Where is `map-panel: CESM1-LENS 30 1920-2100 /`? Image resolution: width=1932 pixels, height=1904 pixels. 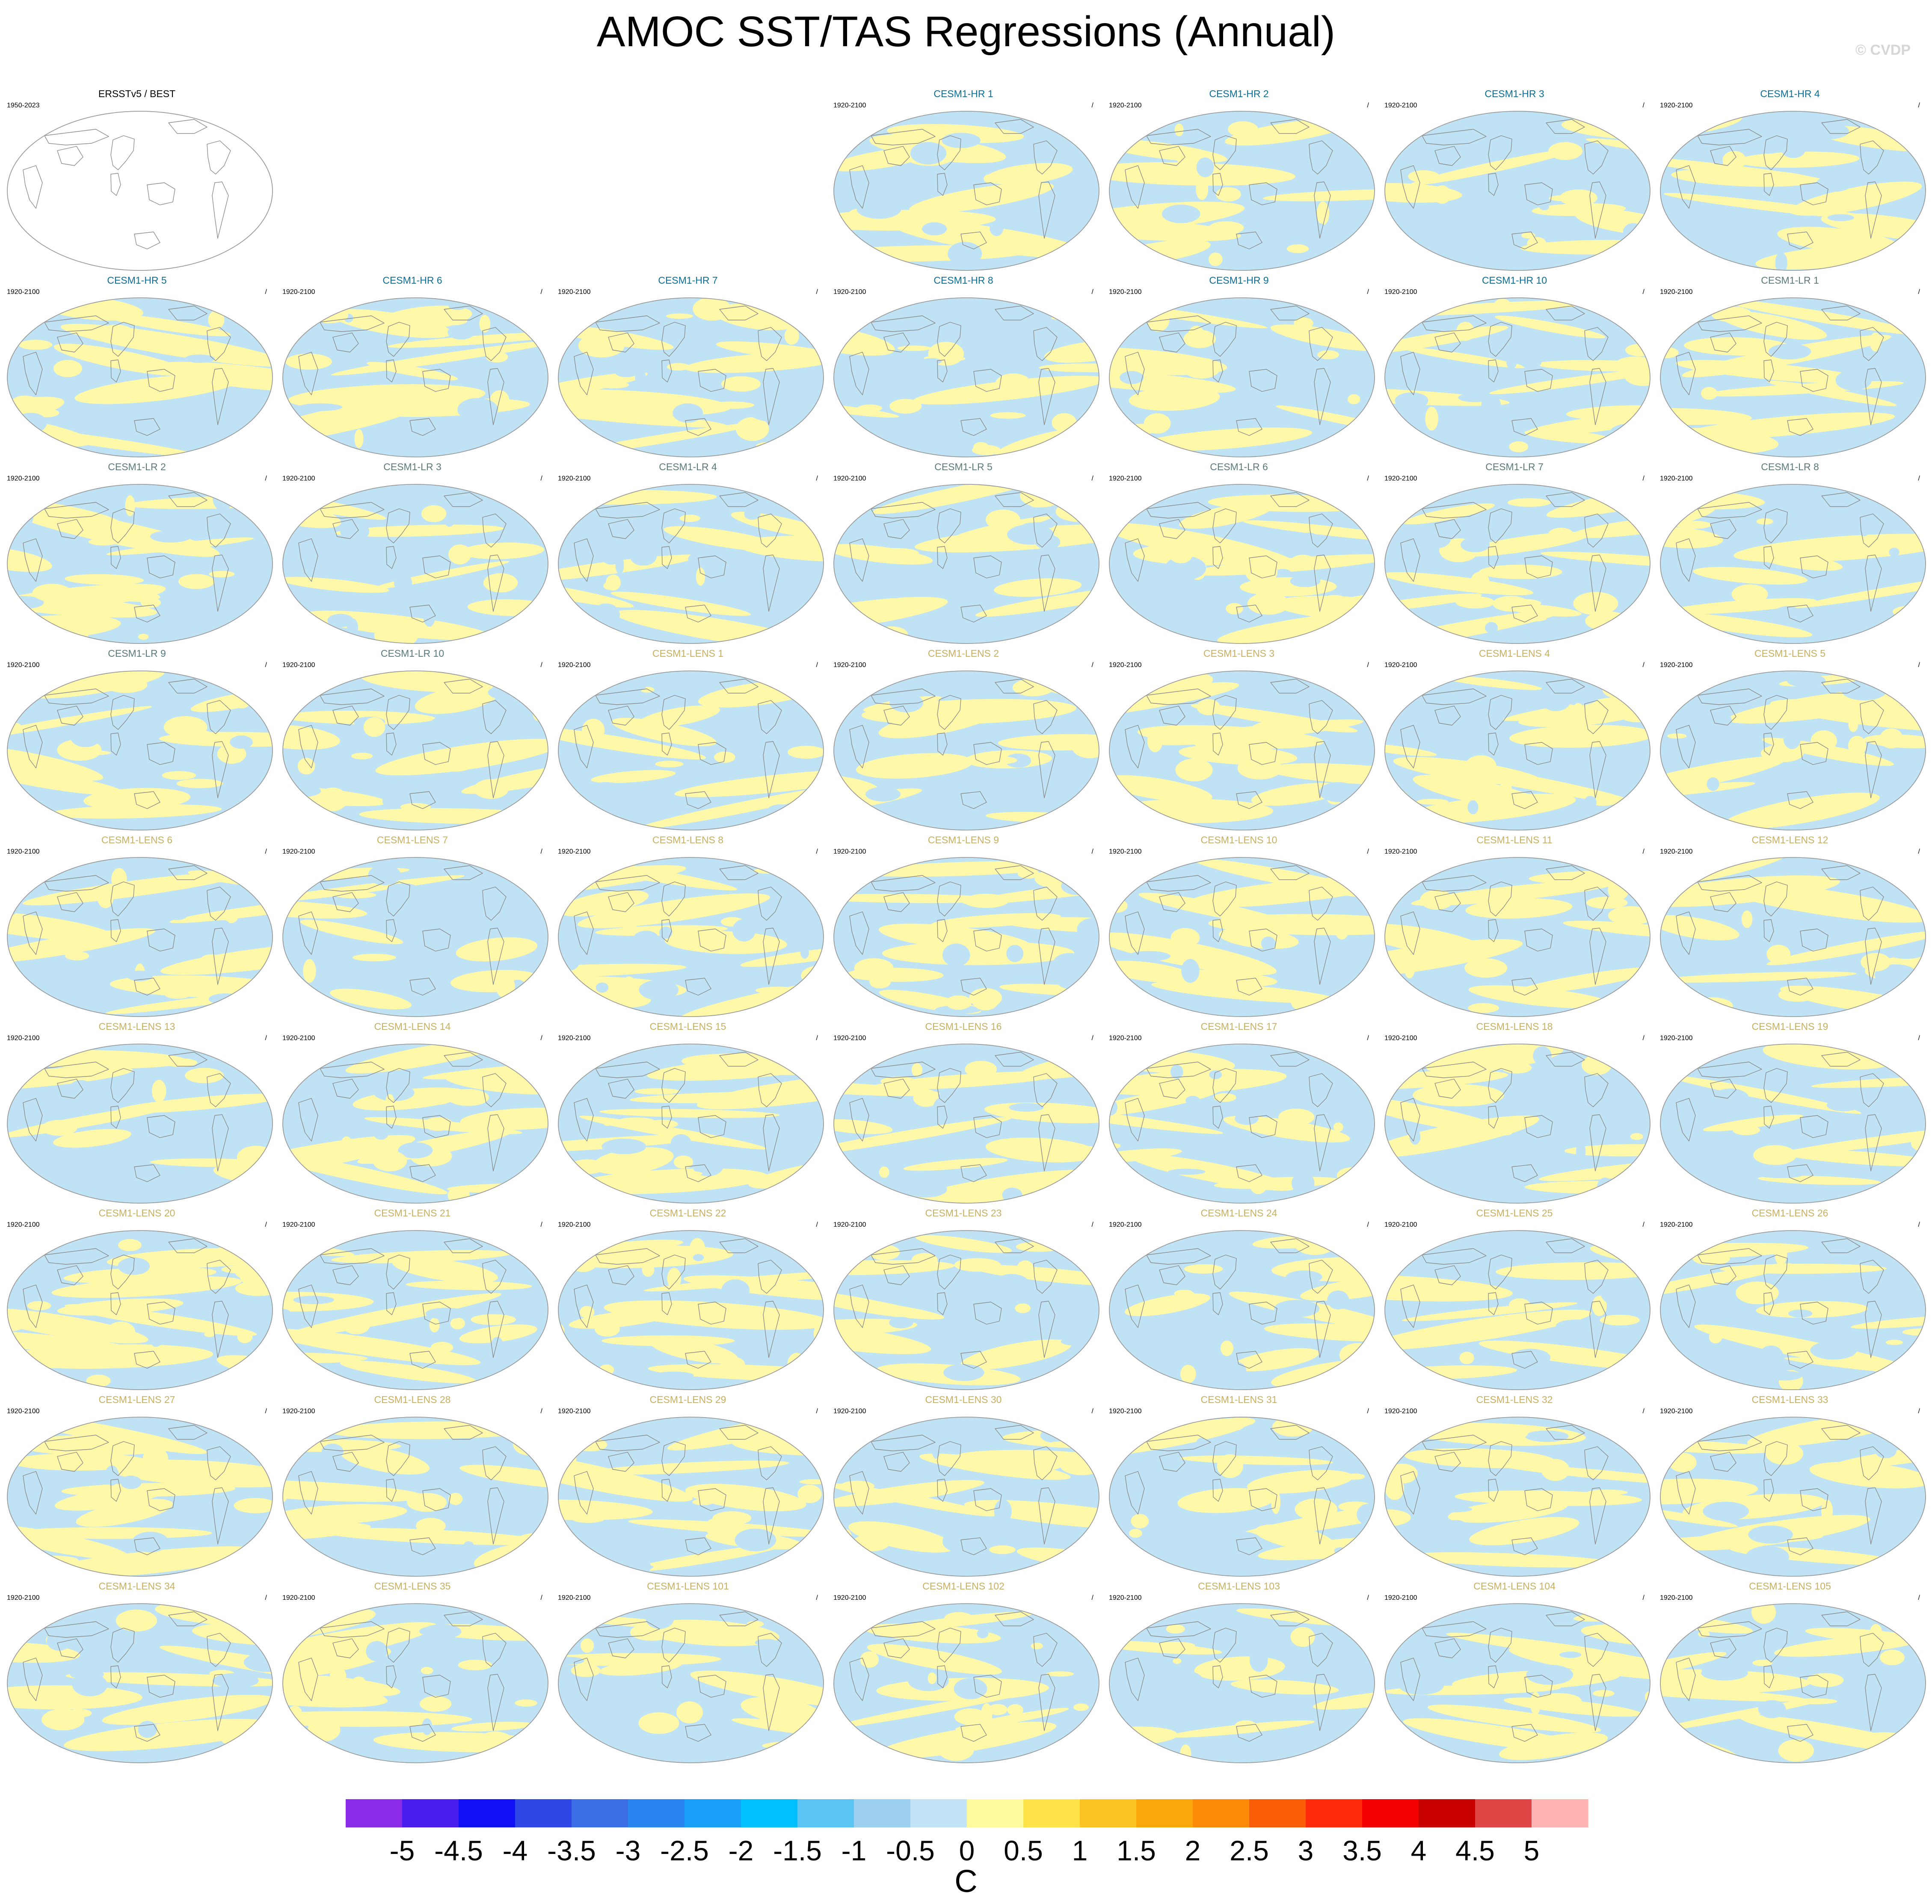 map-panel: CESM1-LENS 30 1920-2100 / is located at coordinates (963, 1486).